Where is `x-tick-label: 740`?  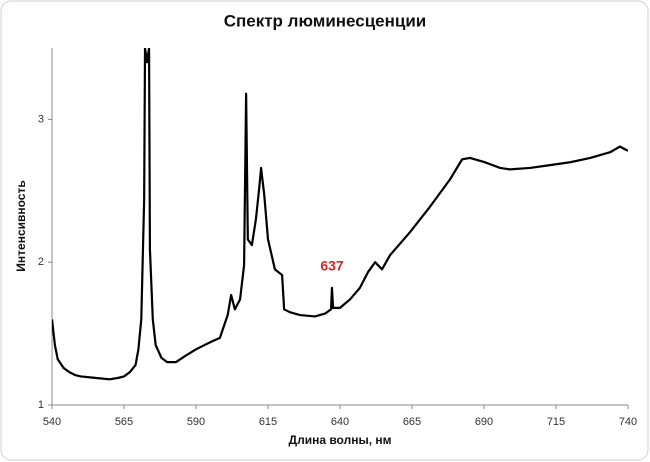
x-tick-label: 740 is located at coordinates (628, 422).